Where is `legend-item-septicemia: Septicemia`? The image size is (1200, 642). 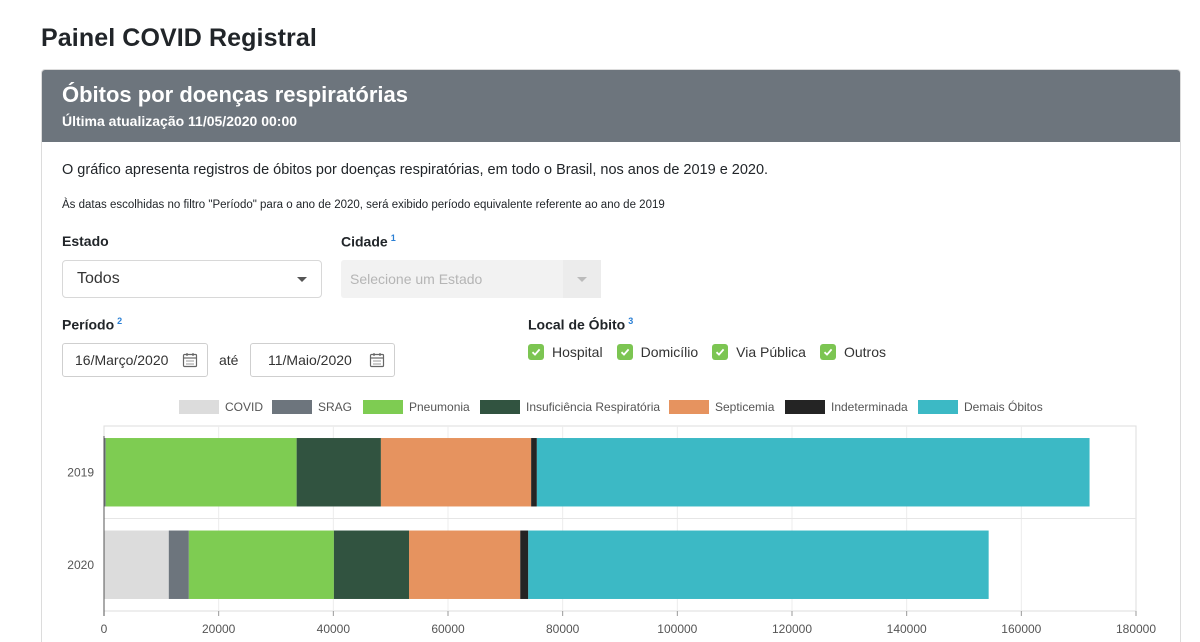 legend-item-septicemia: Septicemia is located at coordinates (721, 407).